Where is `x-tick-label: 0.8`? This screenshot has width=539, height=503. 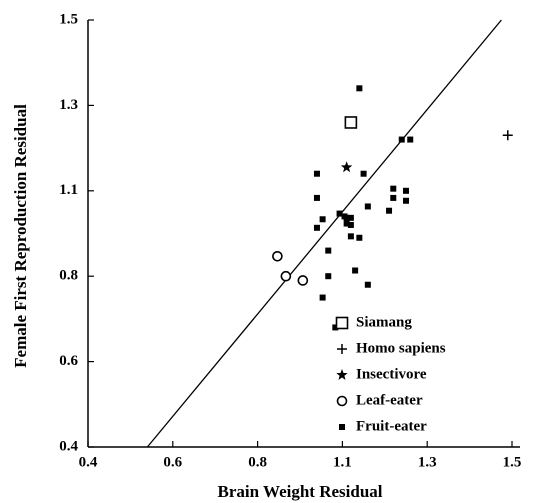 x-tick-label: 0.8 is located at coordinates (257, 462).